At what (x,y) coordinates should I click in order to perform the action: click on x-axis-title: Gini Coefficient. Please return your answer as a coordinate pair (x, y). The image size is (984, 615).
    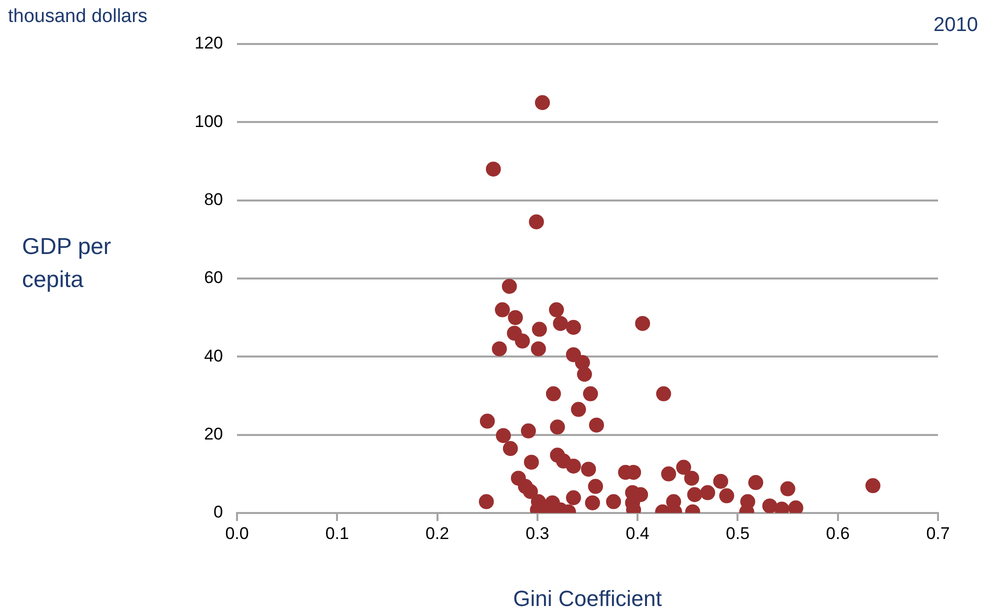
    Looking at the image, I should click on (587, 599).